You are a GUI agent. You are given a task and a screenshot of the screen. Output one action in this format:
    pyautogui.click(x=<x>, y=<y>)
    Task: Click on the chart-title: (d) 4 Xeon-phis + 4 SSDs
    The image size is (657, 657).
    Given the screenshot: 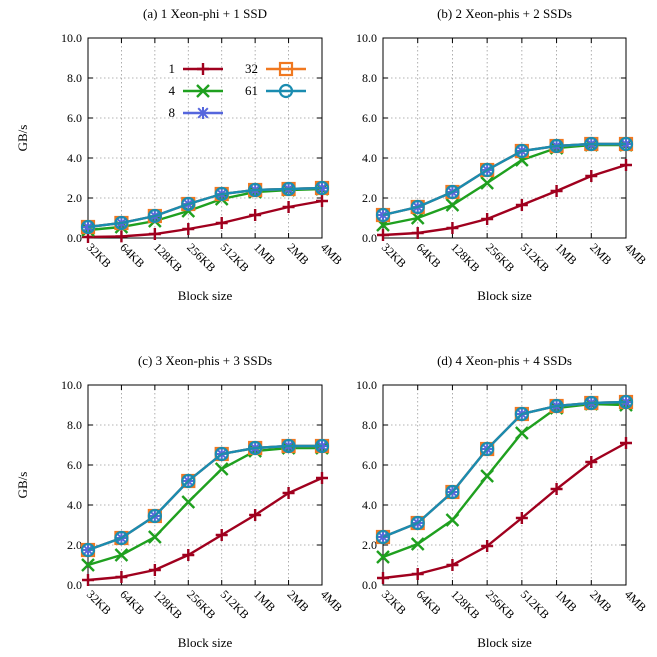 What is the action you would take?
    pyautogui.click(x=504, y=360)
    